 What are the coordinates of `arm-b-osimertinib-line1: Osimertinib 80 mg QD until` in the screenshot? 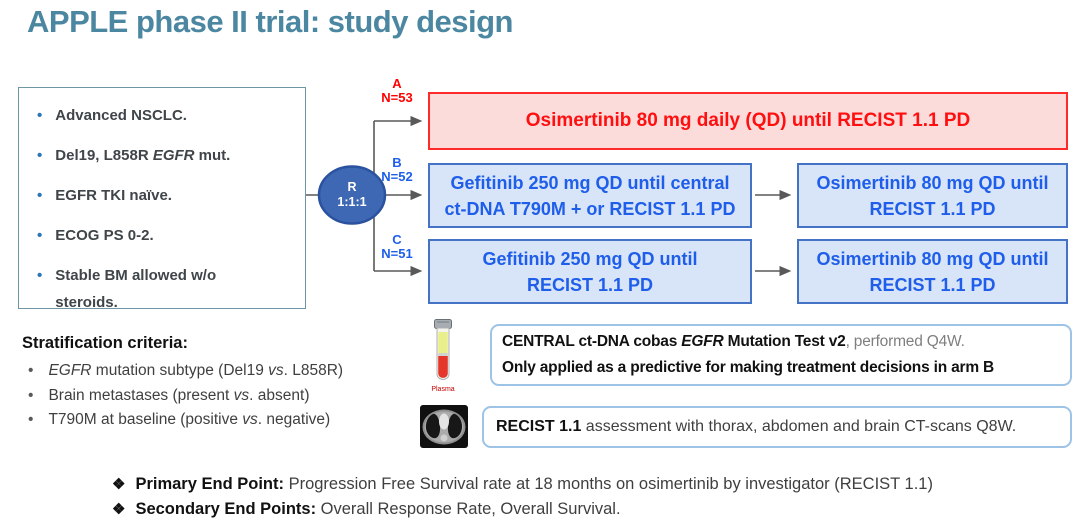 It's located at (932, 182).